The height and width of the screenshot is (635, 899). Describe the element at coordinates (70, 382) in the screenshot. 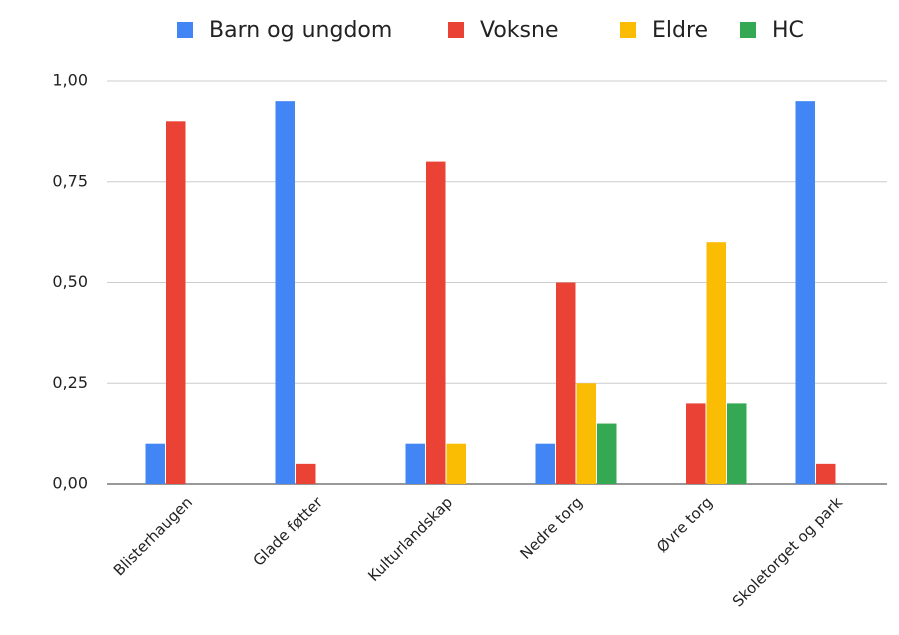

I see `y-tick-label: 0,25` at that location.